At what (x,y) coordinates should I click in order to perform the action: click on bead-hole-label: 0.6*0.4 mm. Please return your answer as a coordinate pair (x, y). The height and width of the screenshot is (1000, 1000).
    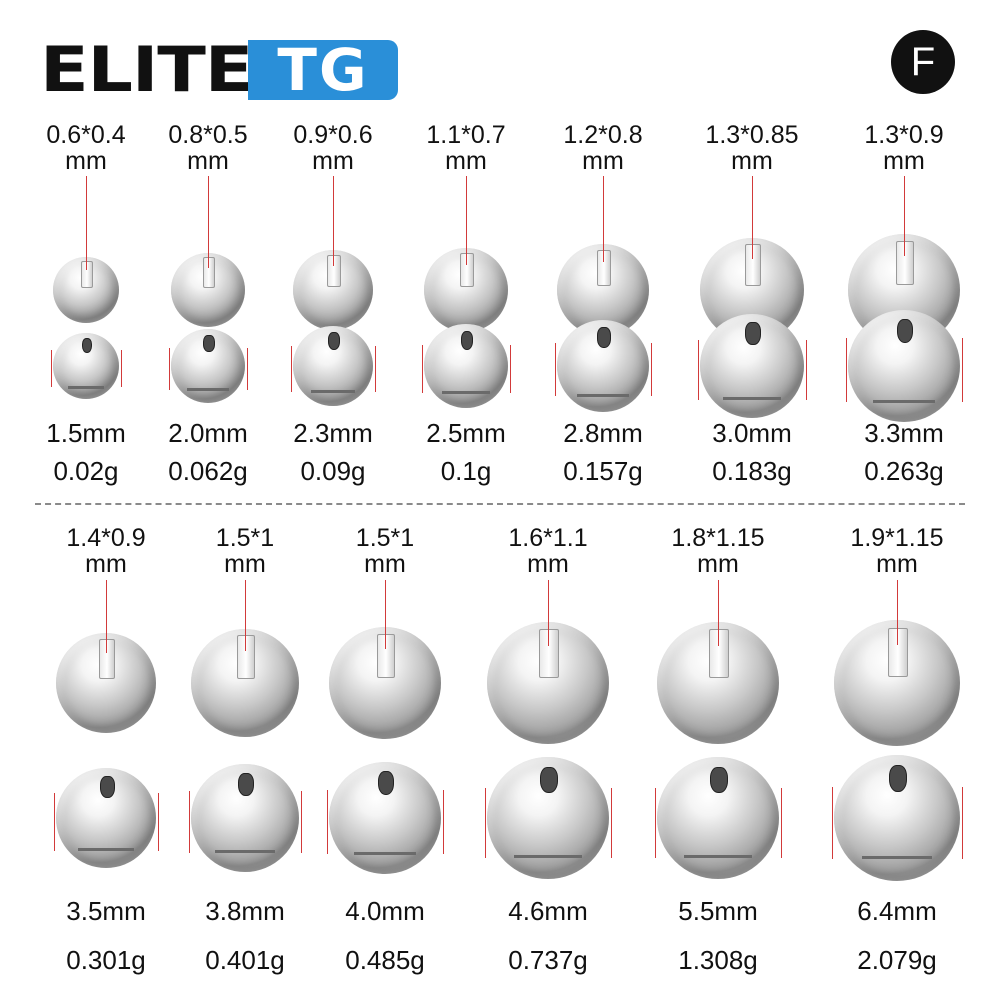
    Looking at the image, I should click on (86, 148).